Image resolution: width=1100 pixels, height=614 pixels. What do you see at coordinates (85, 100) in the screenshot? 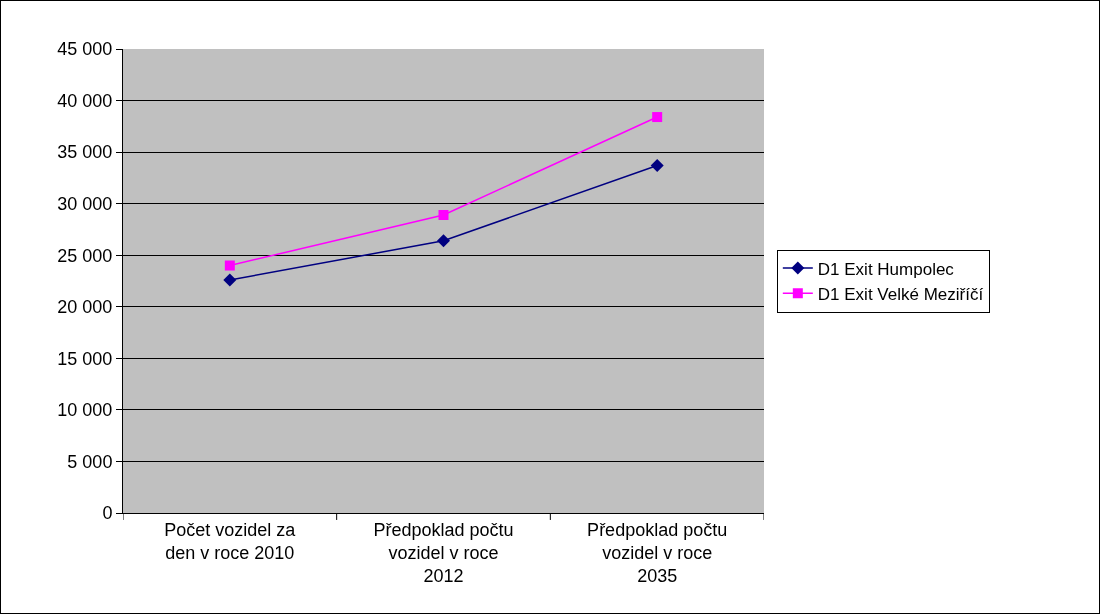
I see `y-tick-label: 40 000` at bounding box center [85, 100].